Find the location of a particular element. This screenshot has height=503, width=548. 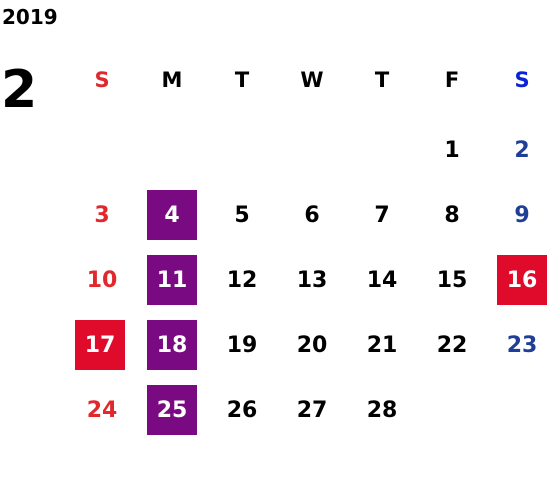

day-cell-holiday: 17 is located at coordinates (100, 345).